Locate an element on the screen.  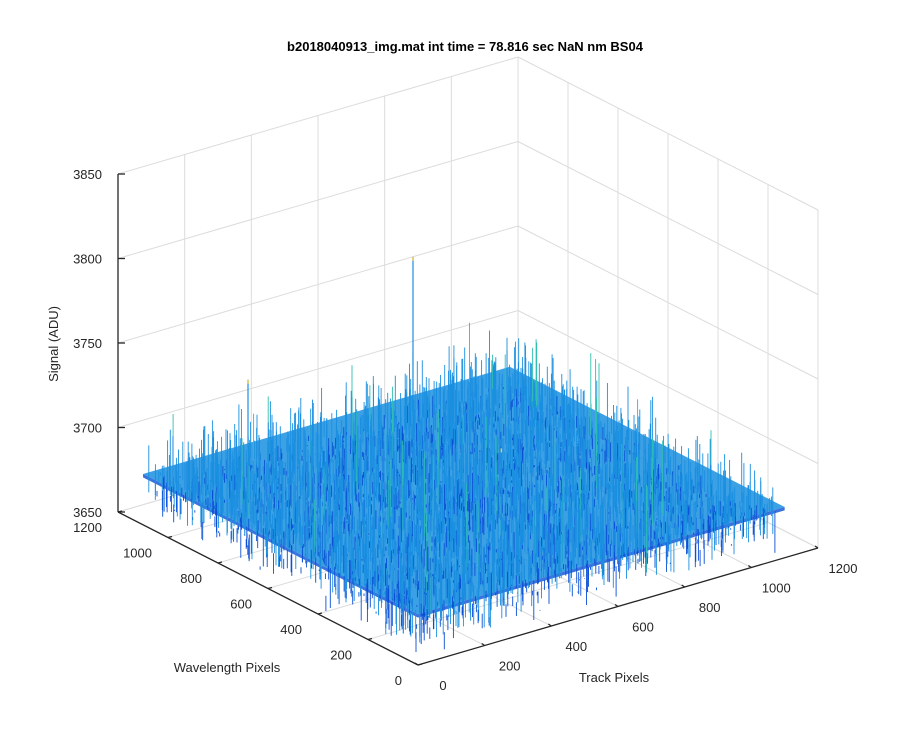
track-tick-label: 1000 is located at coordinates (776, 588).